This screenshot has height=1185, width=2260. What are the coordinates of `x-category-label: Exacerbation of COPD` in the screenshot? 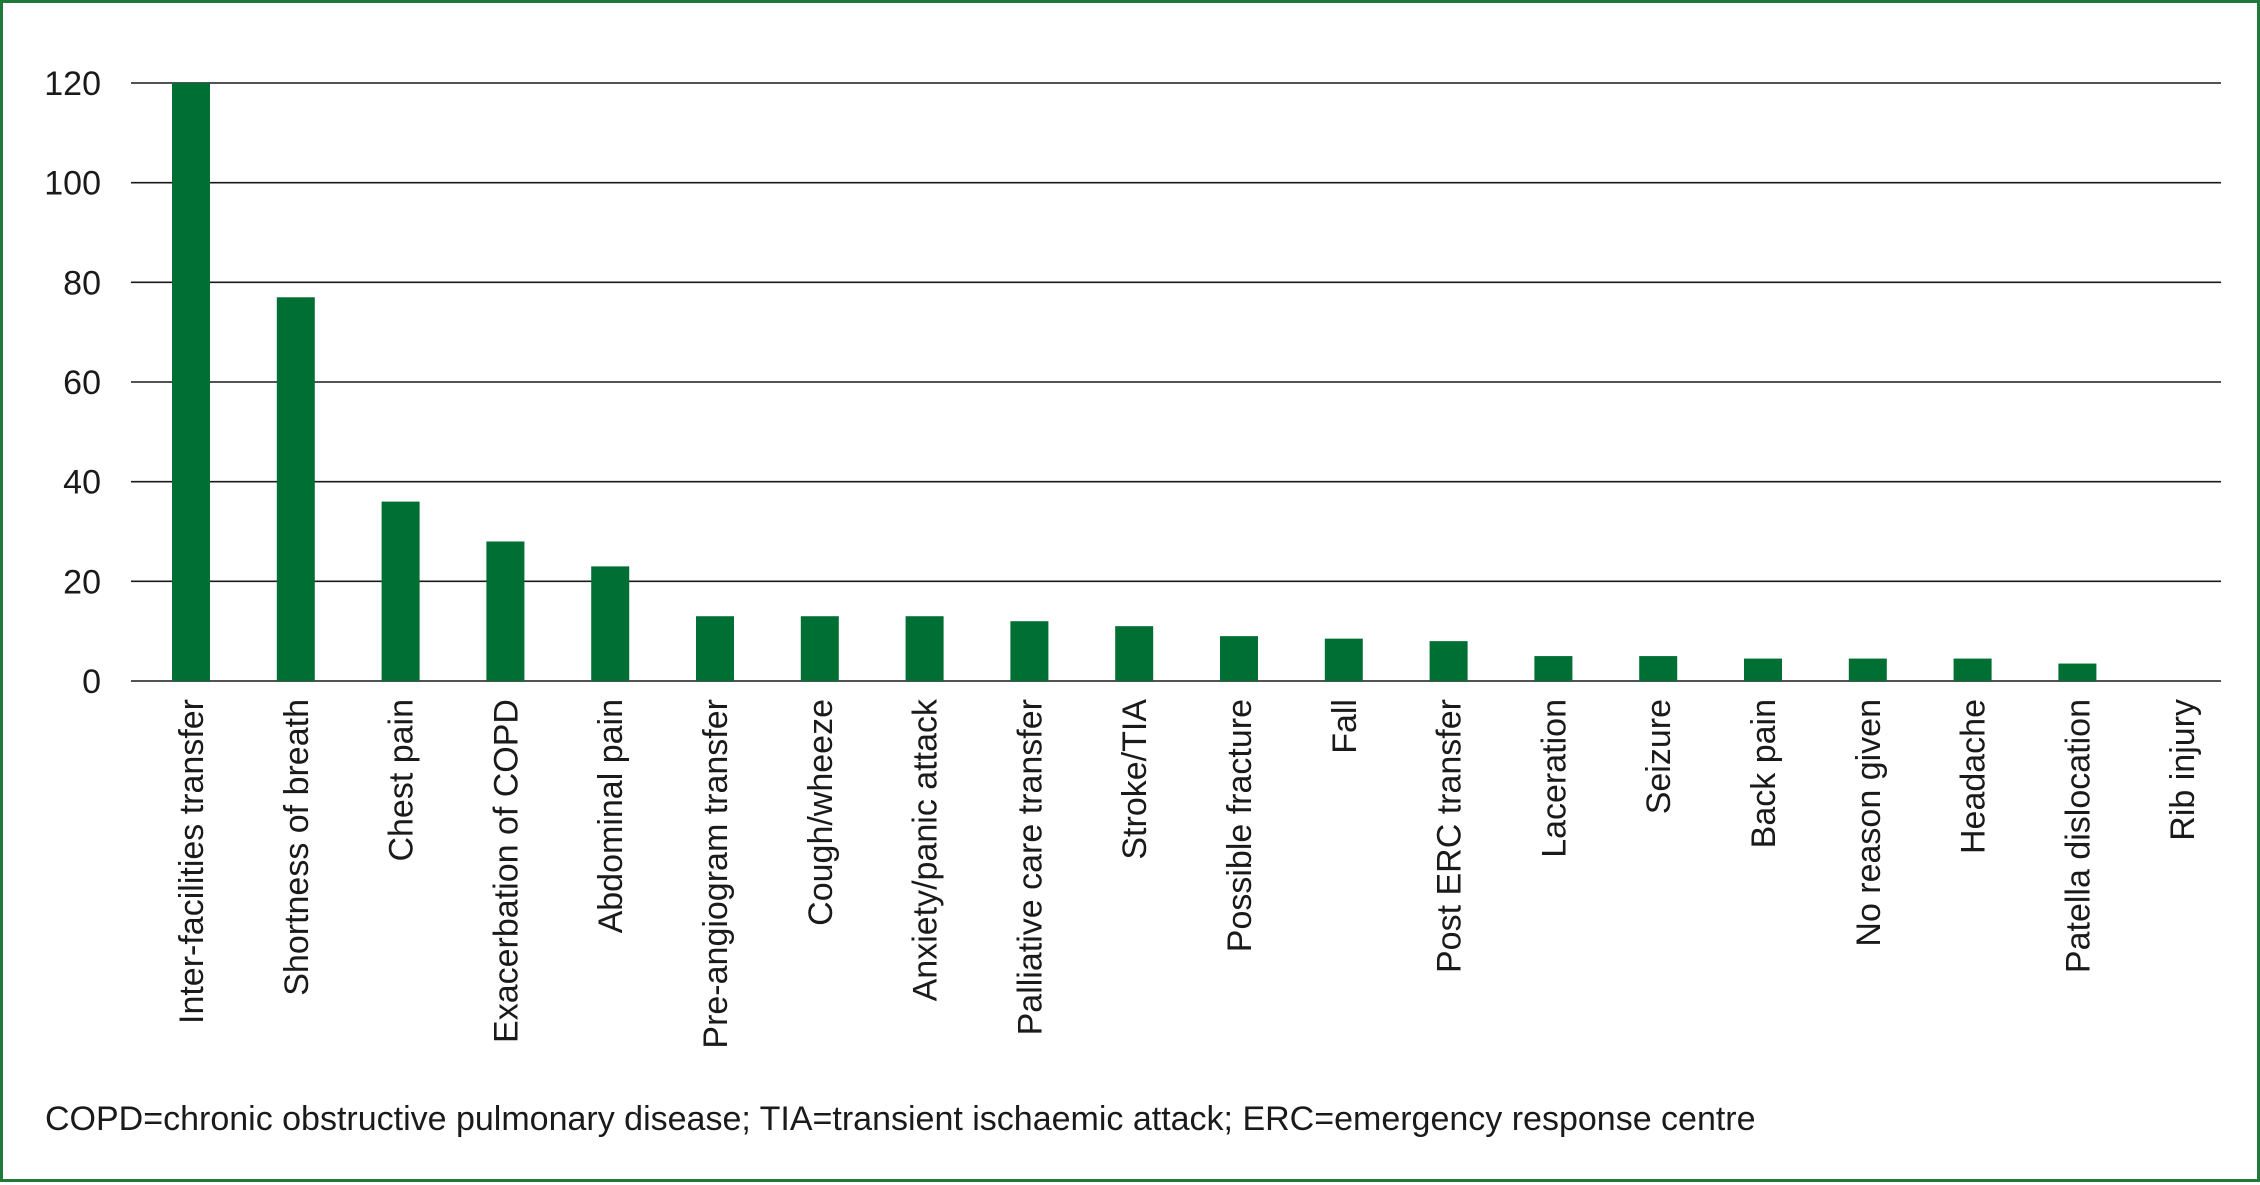 It's located at (506, 871).